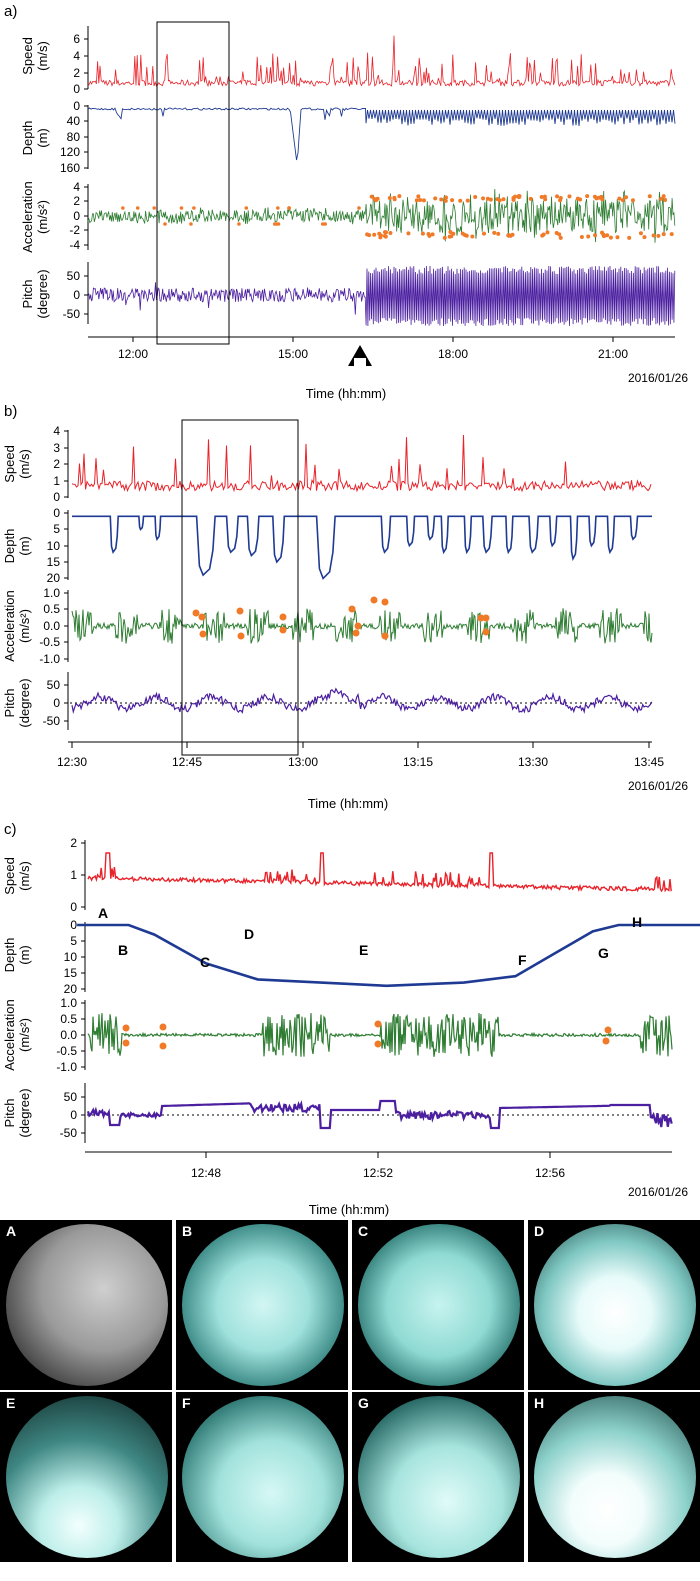  Describe the element at coordinates (66, 1051) in the screenshot. I see `tick-label: -0.5` at that location.